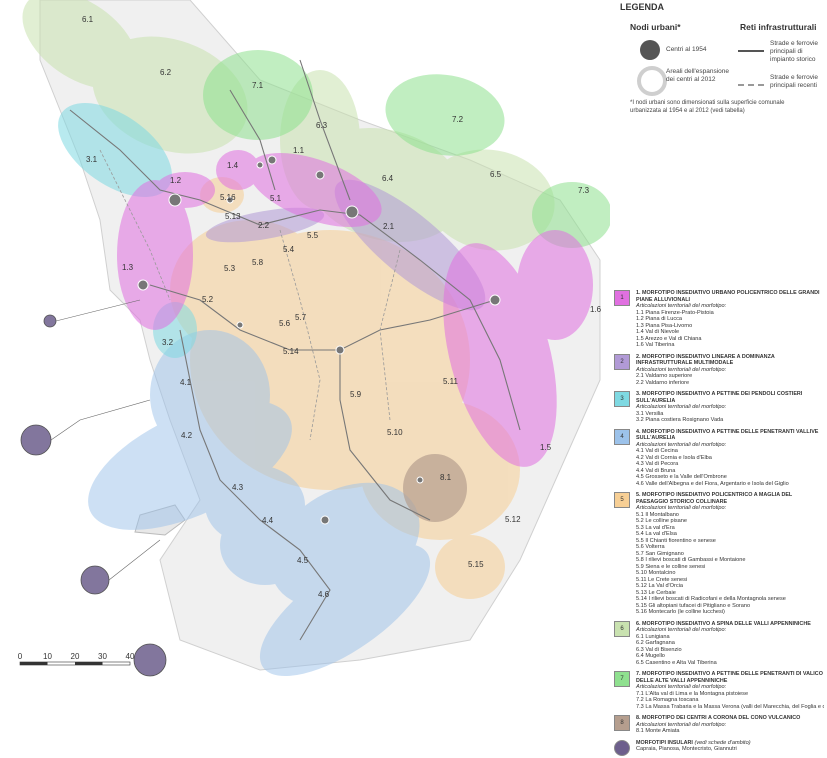  I want to click on morphotype-sub-item: 6.5 Casentino e Alta Val Tiberina, so click(676, 662).